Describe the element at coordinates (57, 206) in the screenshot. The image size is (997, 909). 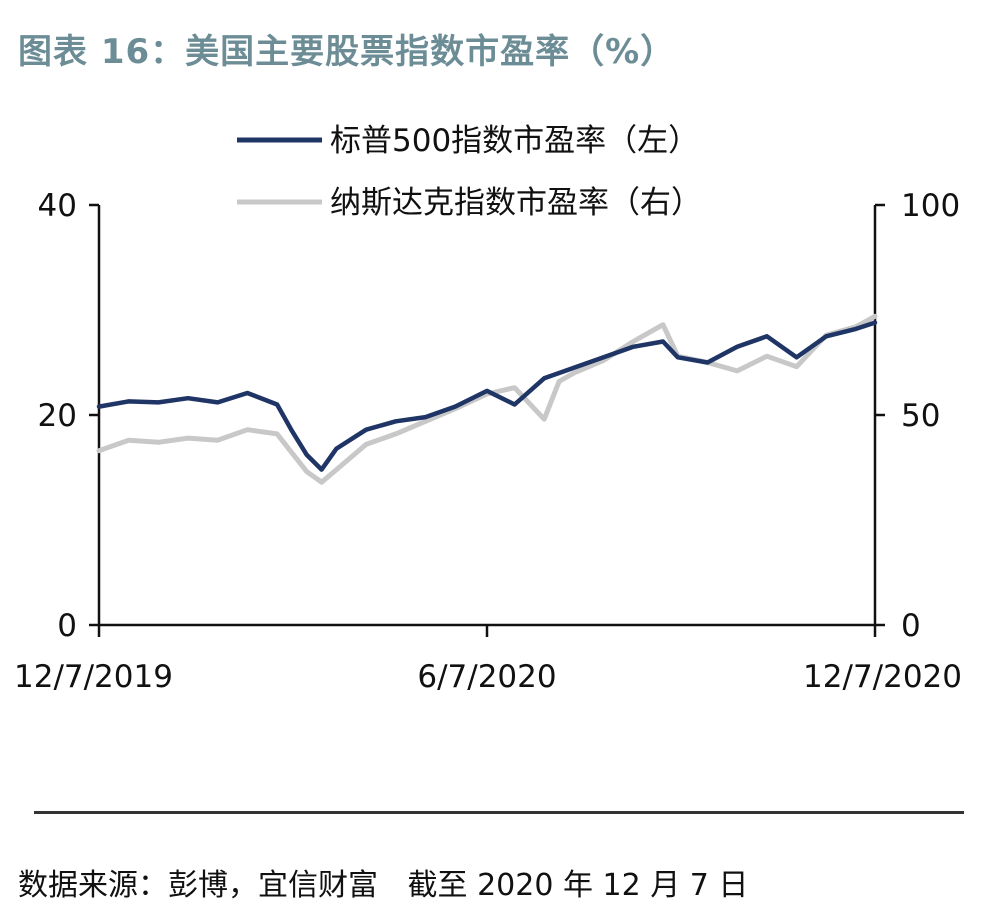
I see `y-left-tick-label: 40` at that location.